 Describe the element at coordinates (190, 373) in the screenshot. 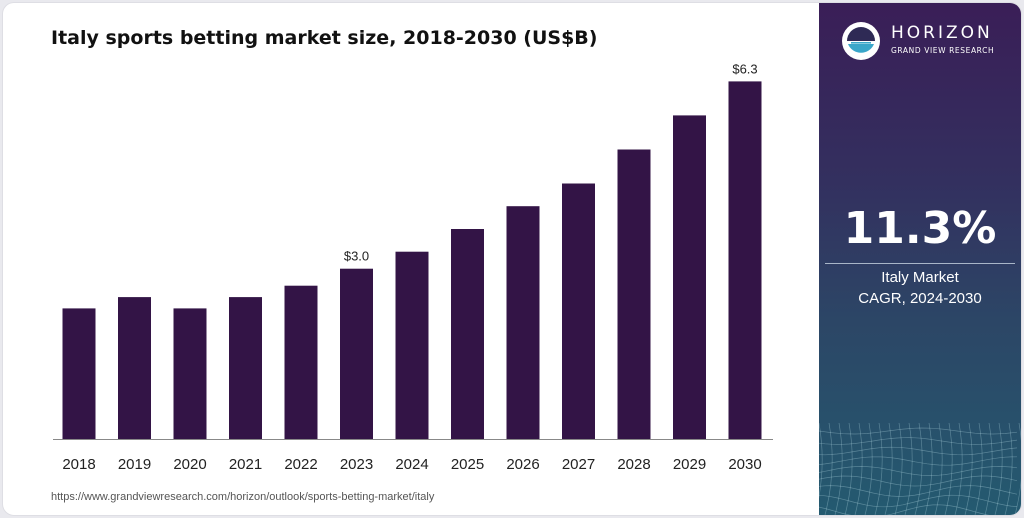

I see `bar-2020` at that location.